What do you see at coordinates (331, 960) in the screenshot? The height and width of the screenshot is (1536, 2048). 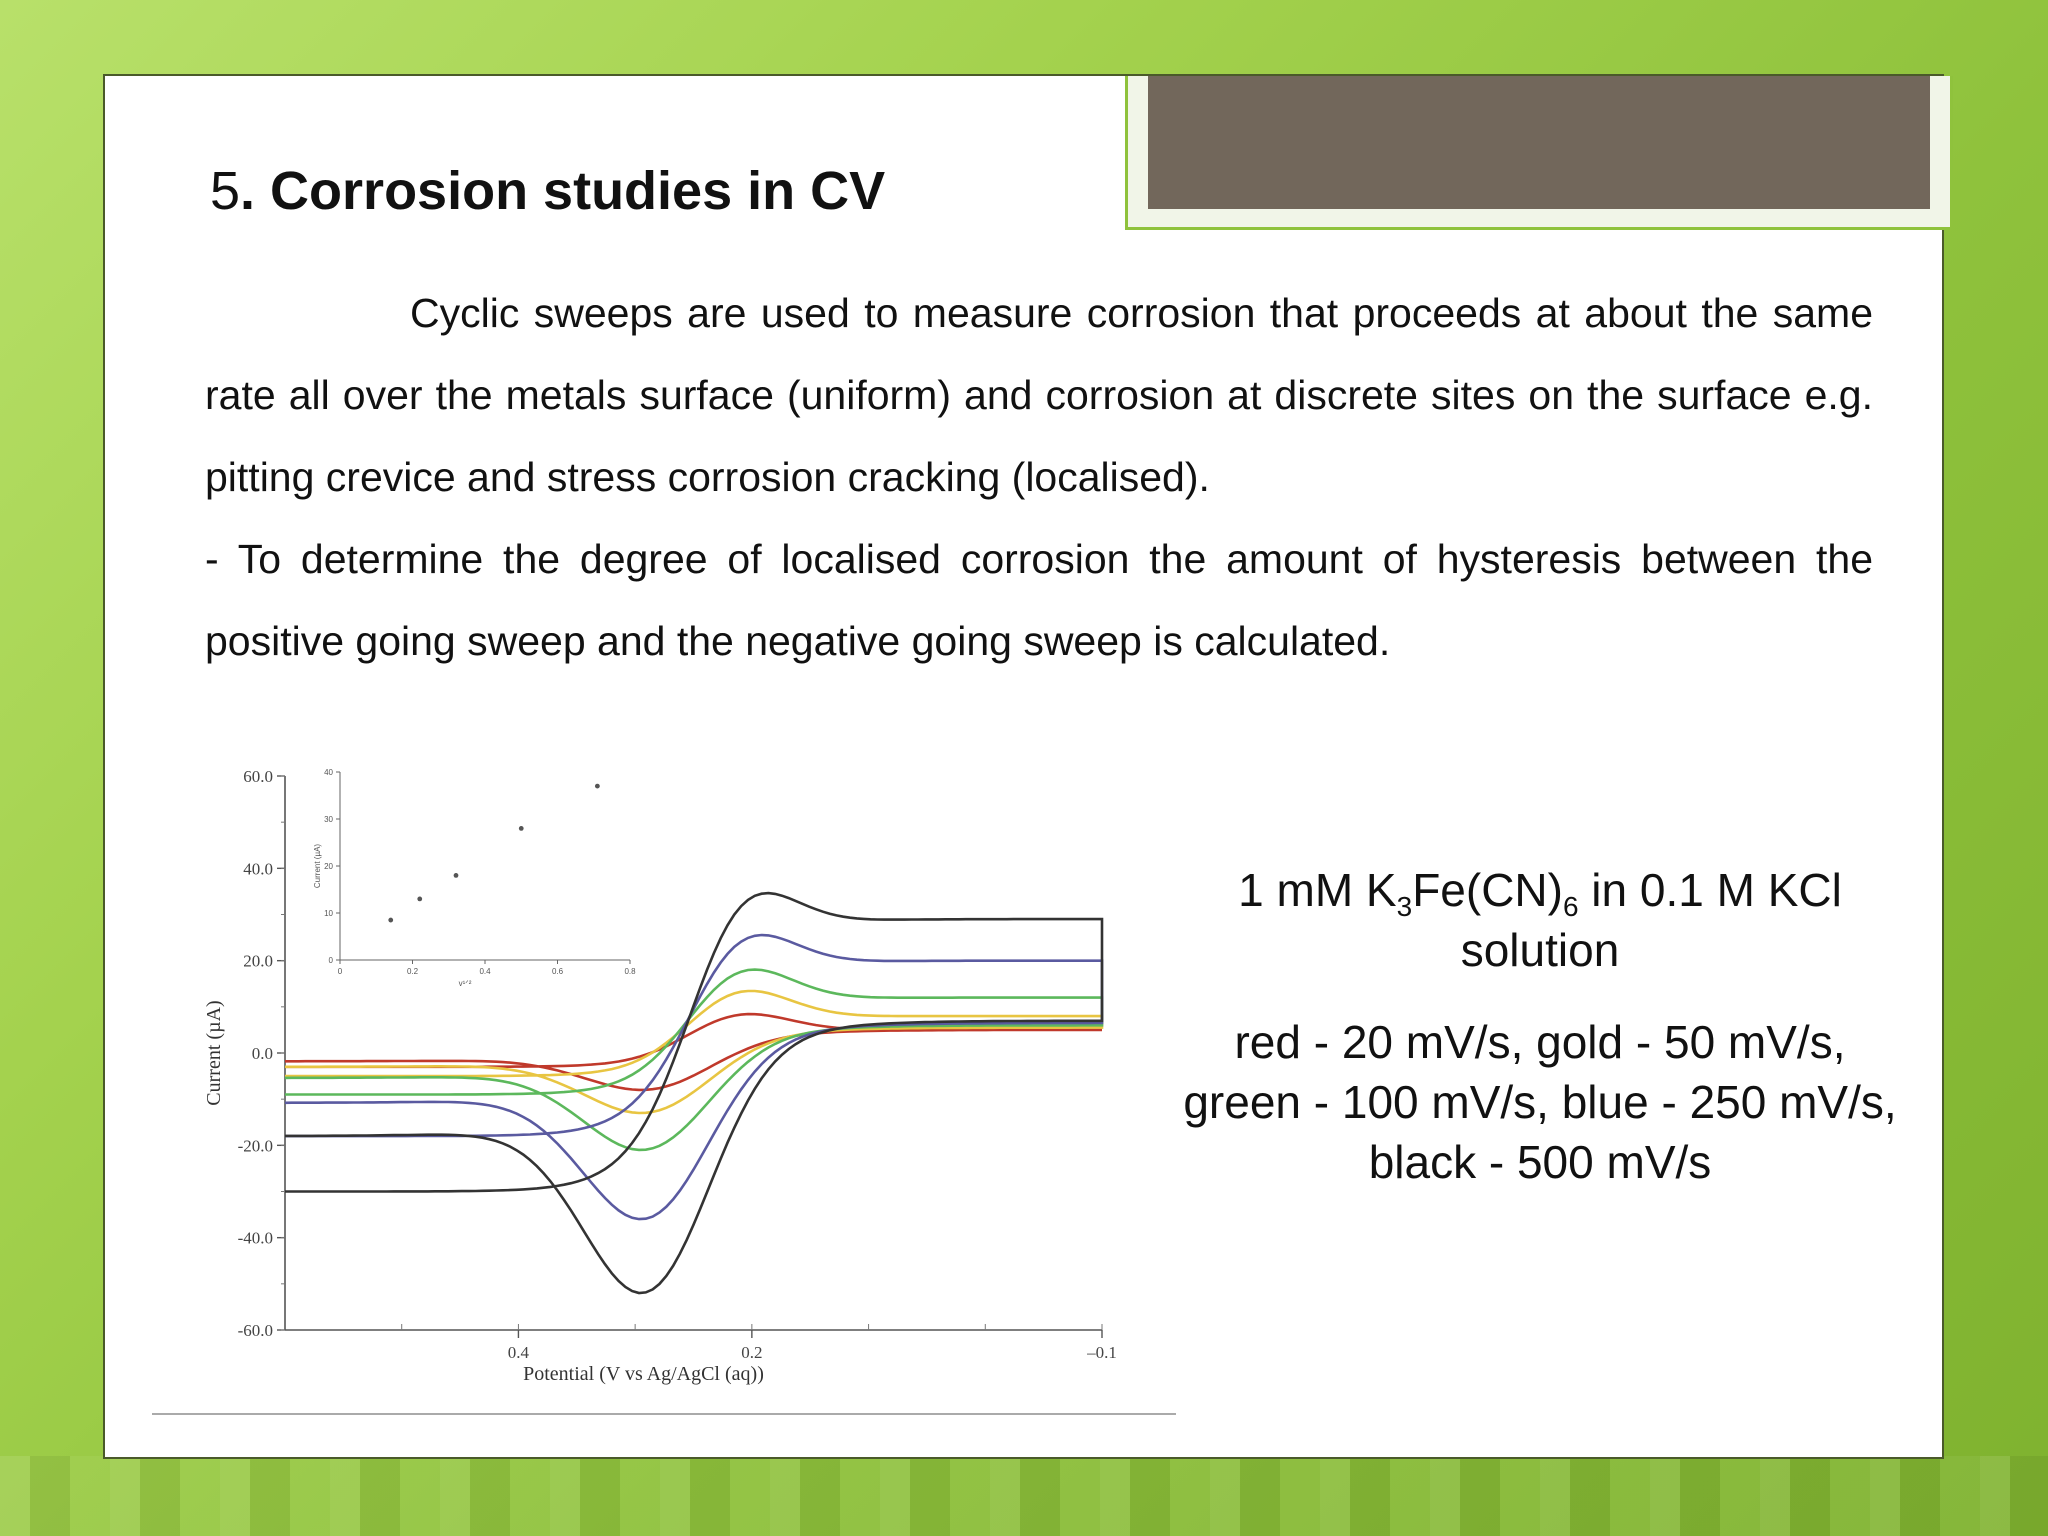 I see `inset-y-tick-label: 0` at bounding box center [331, 960].